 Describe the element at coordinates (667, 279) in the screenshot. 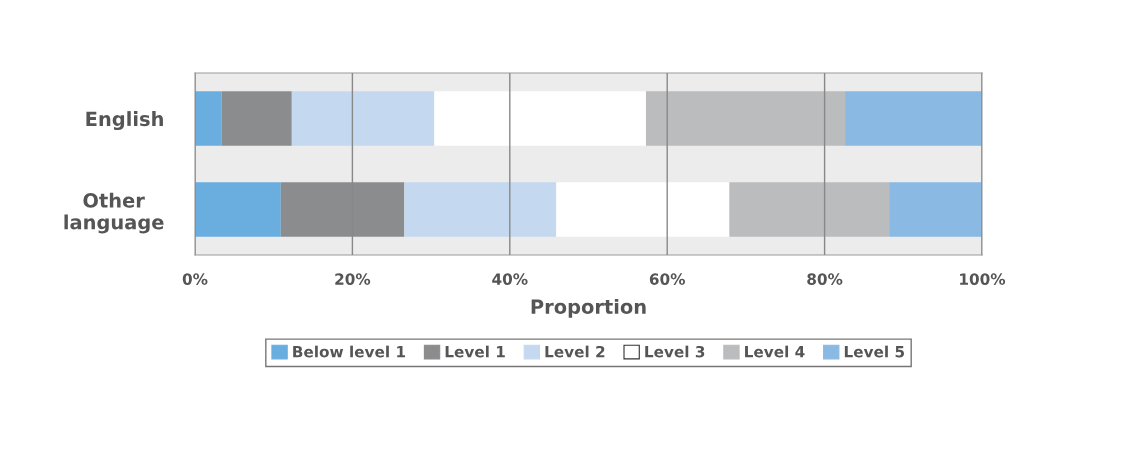

I see `x-tick-label: 60%` at that location.